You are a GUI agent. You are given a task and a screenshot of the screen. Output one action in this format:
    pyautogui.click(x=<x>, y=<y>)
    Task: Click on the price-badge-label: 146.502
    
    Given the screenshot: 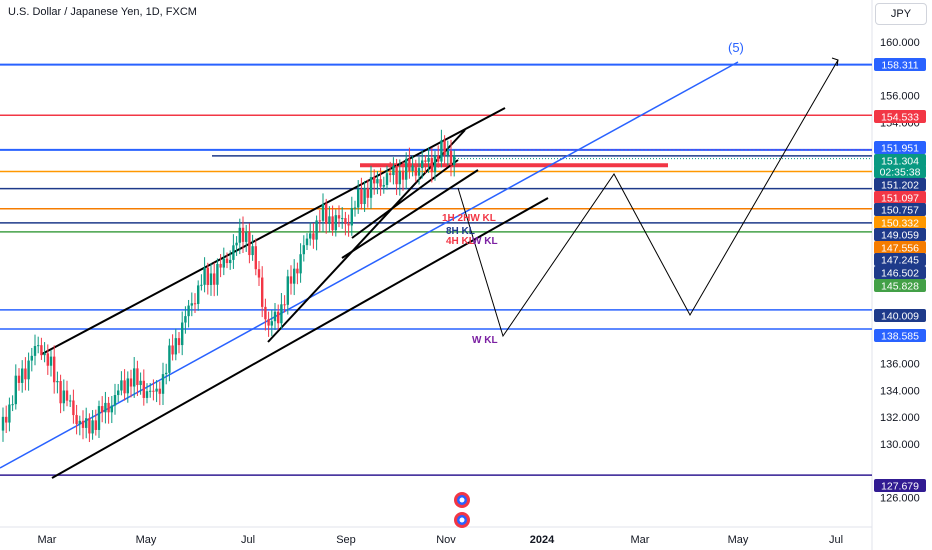 What is the action you would take?
    pyautogui.click(x=900, y=274)
    